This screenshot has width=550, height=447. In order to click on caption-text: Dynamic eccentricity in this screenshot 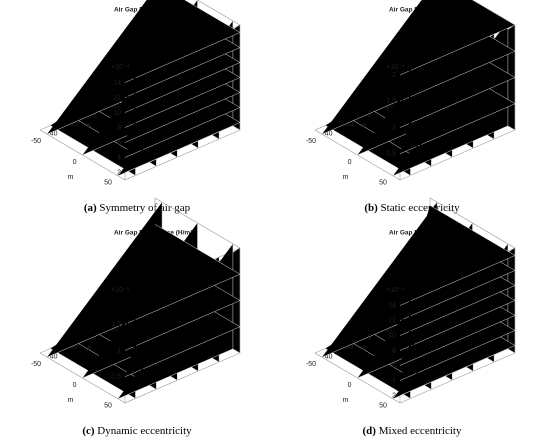, I will do `click(144, 431)`.